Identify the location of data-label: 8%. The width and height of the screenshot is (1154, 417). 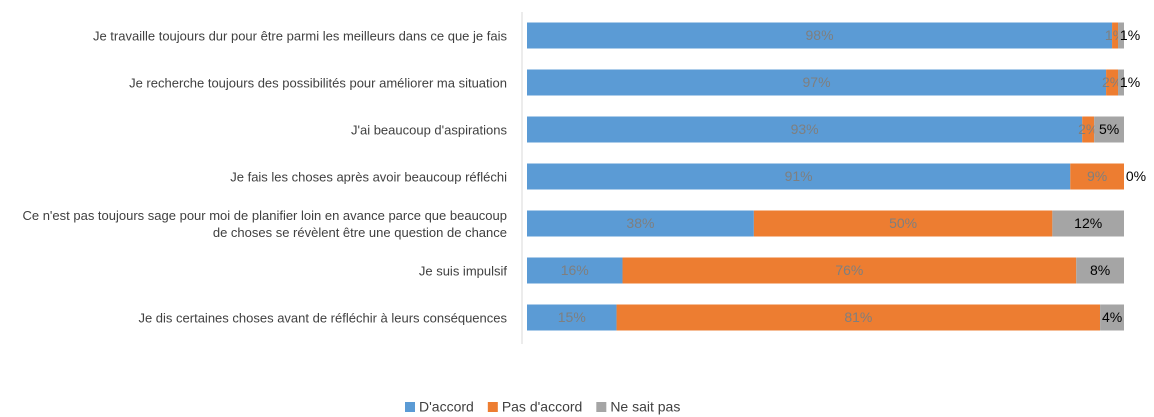
(1100, 270).